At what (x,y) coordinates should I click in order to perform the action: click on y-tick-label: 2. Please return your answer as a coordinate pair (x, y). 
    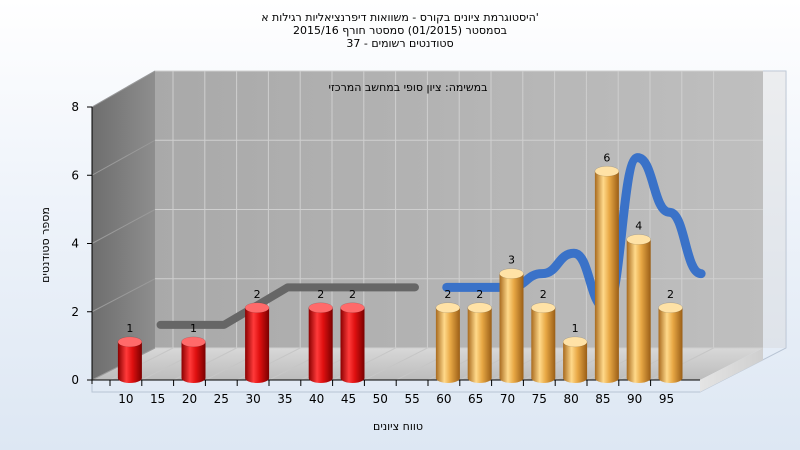
    Looking at the image, I should click on (75, 312).